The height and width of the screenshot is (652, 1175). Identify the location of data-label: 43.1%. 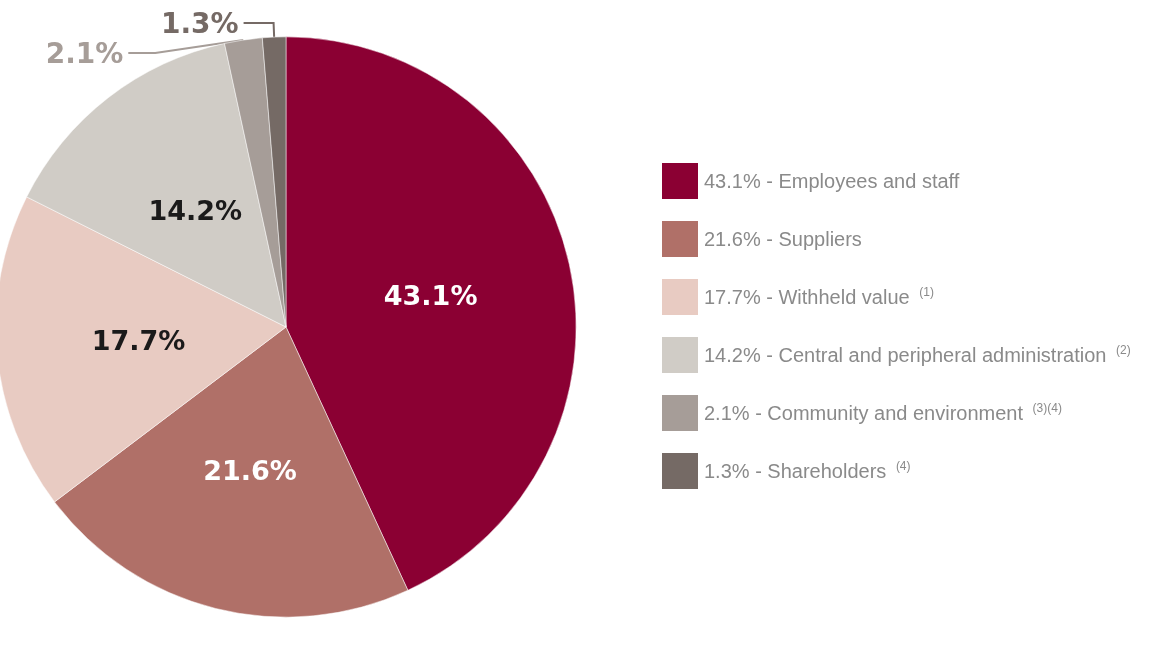
(430, 295).